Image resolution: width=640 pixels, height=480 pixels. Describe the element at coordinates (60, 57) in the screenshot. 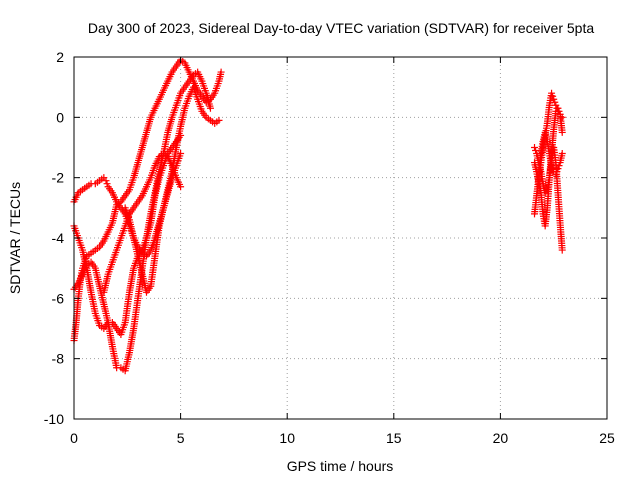

I see `y-tick-label: 2` at that location.